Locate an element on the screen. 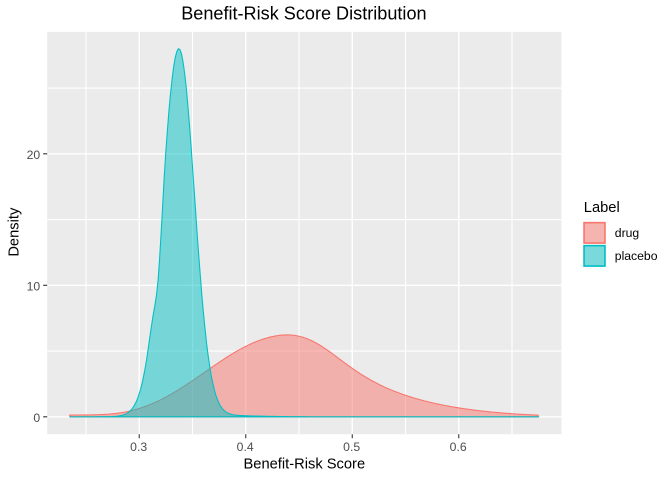 This screenshot has height=480, width=672. svg-text: 20 is located at coordinates (34, 155).